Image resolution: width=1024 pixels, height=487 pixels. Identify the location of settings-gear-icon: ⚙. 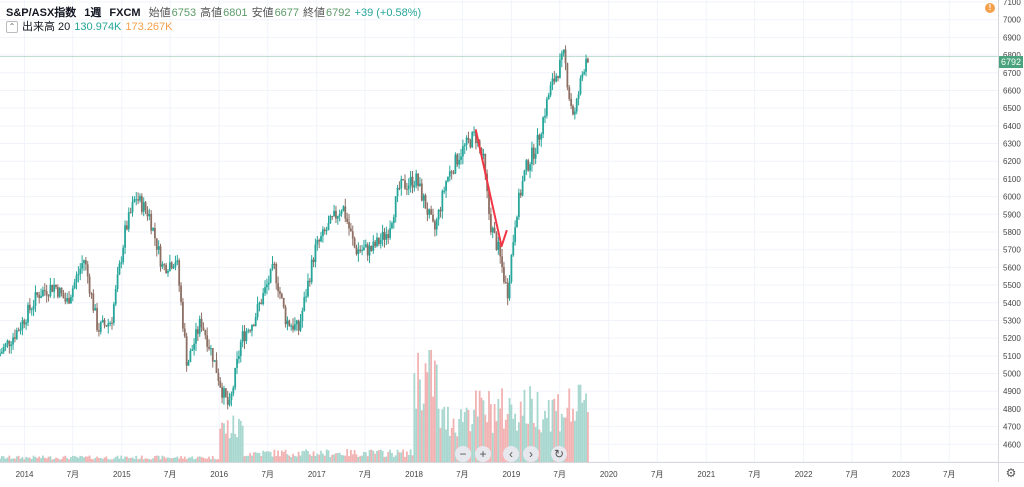
(1011, 473).